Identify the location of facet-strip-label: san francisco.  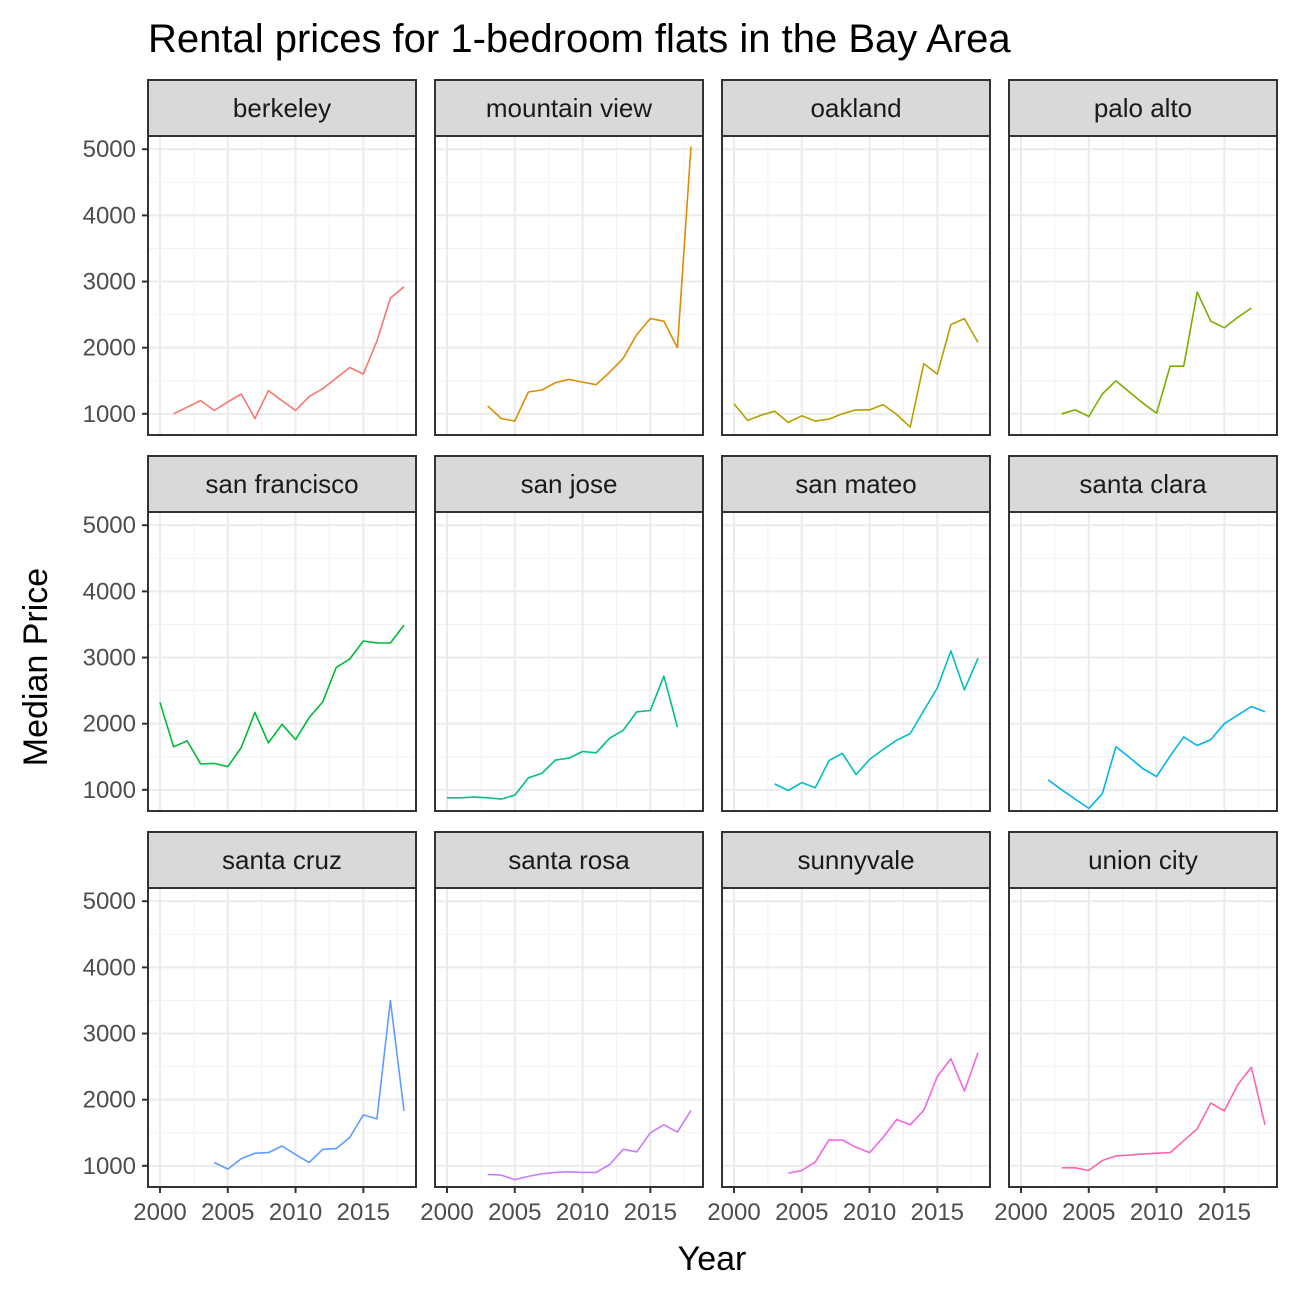
(281, 484).